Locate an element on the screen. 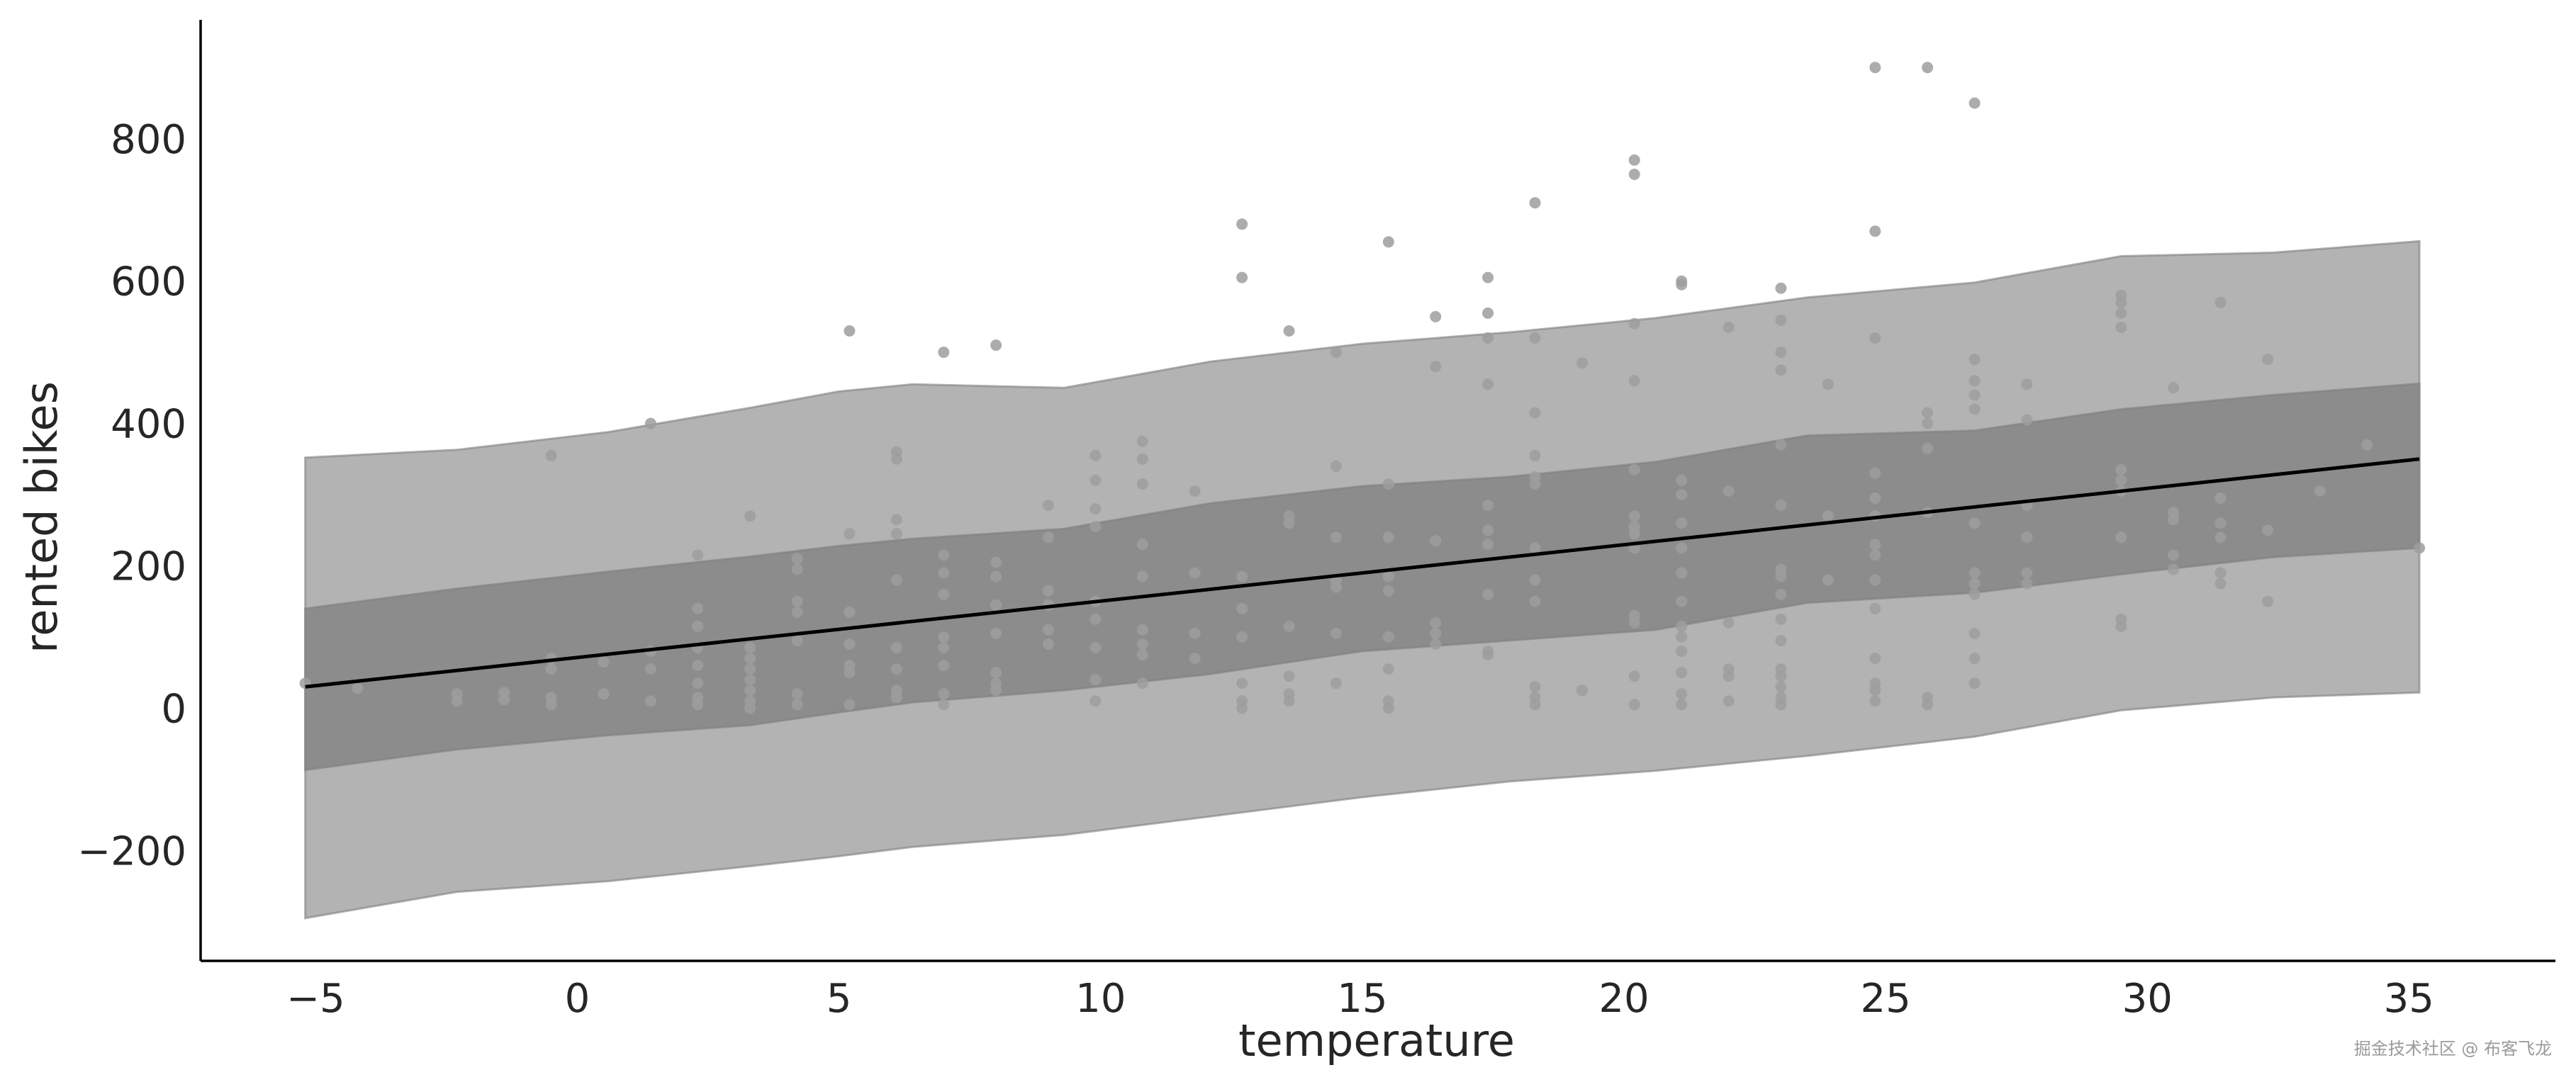 The image size is (2576, 1087). x-tick-label: 5 is located at coordinates (839, 999).